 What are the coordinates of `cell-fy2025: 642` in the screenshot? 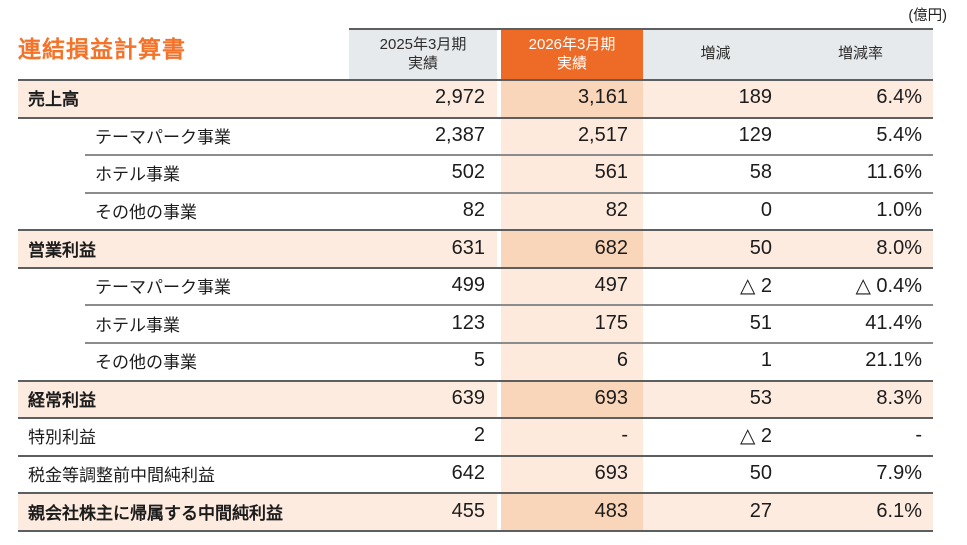 It's located at (468, 473).